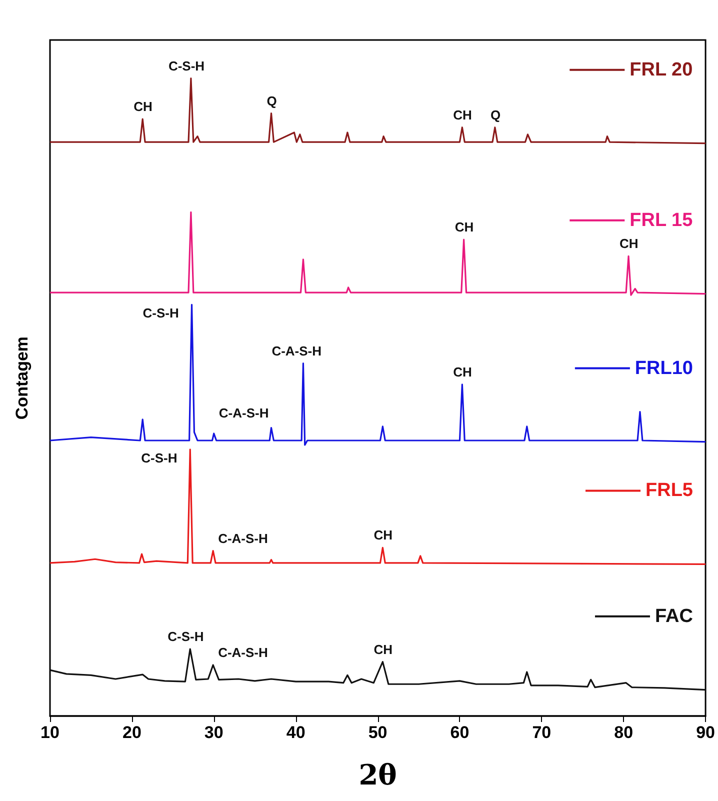 The image size is (718, 801). Describe the element at coordinates (377, 775) in the screenshot. I see `x-axis-title: 2θ` at that location.